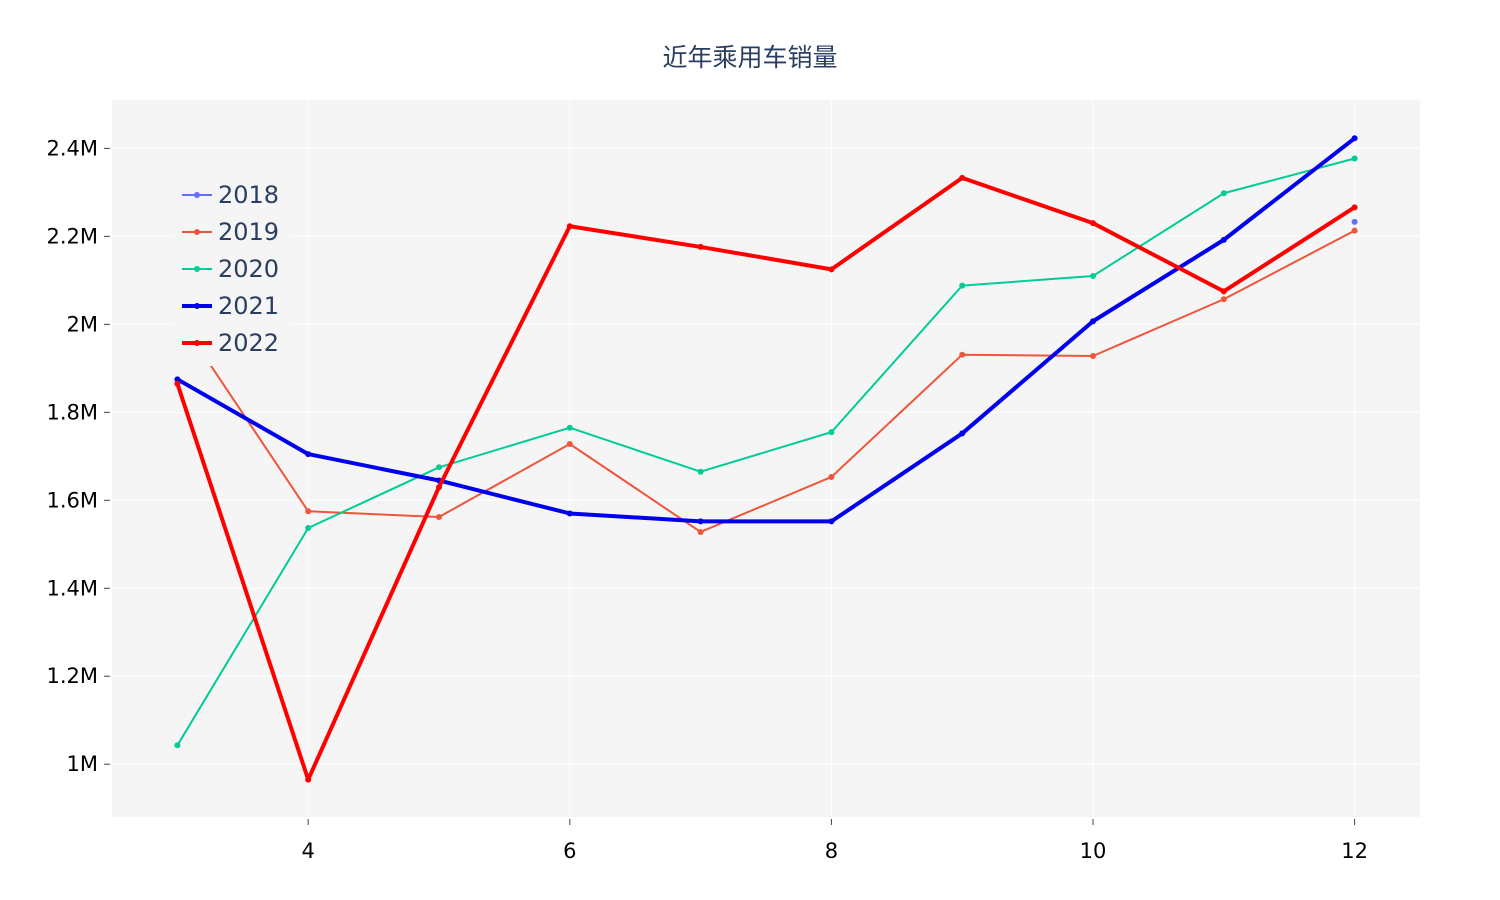  I want to click on y-tick-label: 1.4M, so click(72, 588).